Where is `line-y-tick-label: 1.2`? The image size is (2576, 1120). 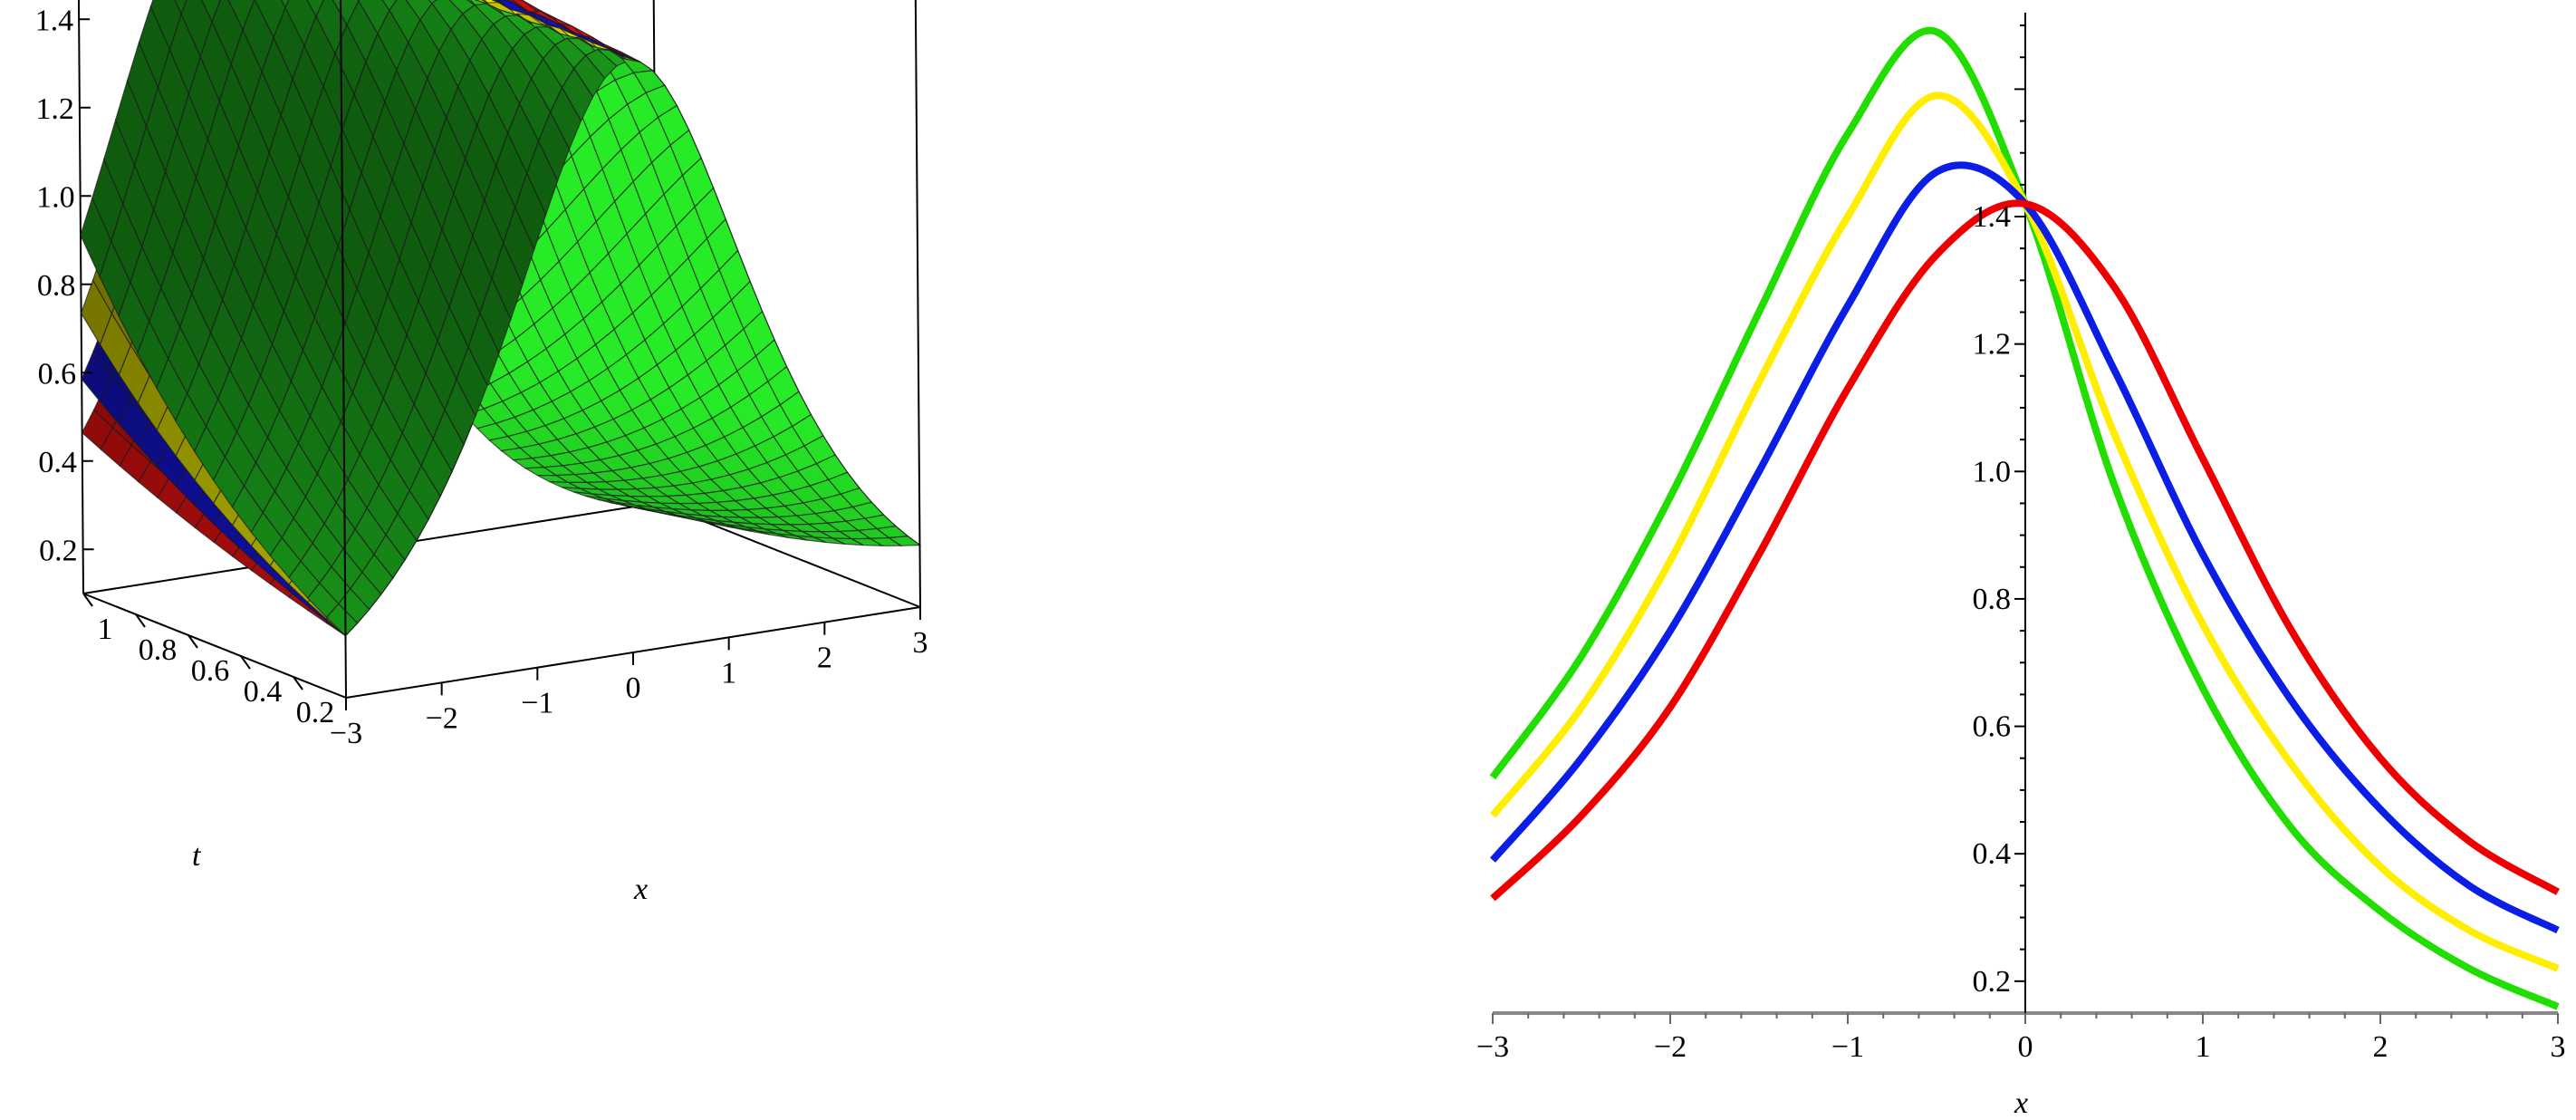
line-y-tick-label: 1.2 is located at coordinates (1992, 345).